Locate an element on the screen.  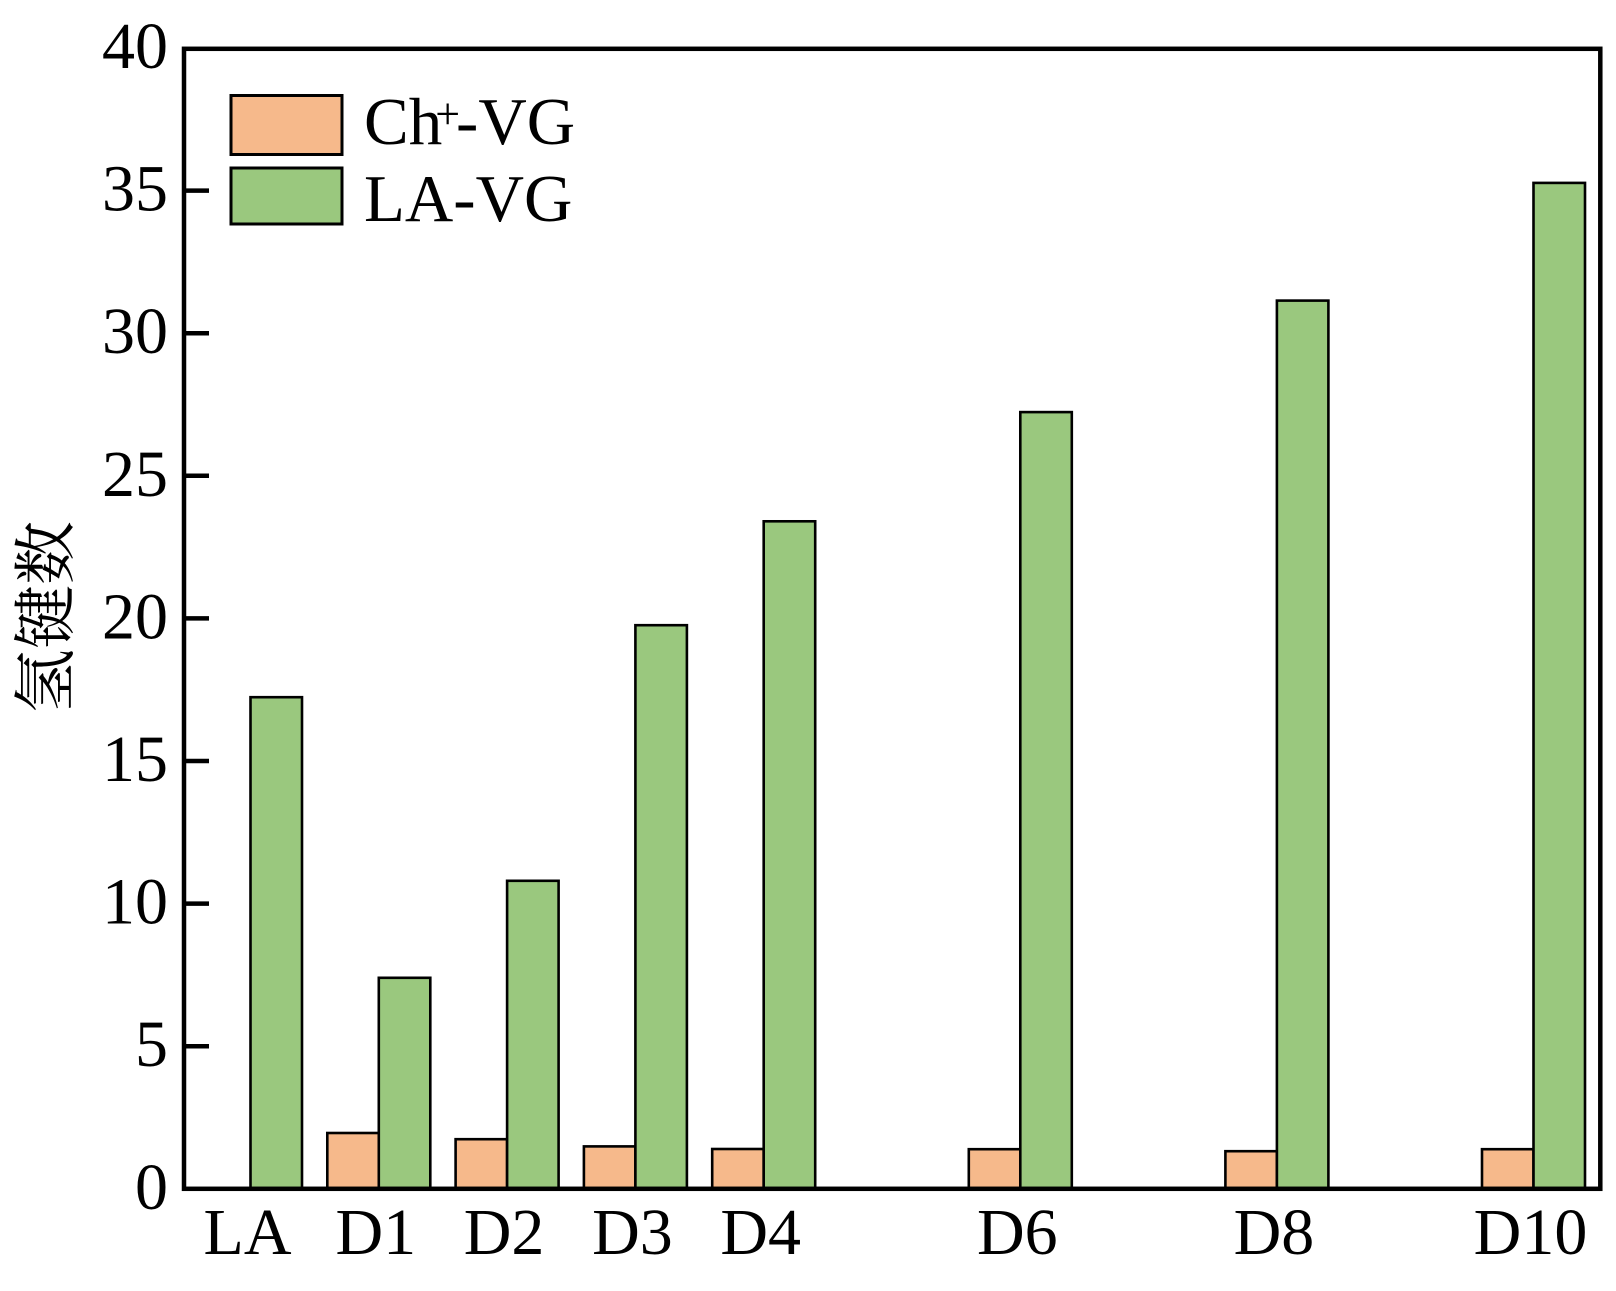
svg-text: 35 is located at coordinates (135, 189).